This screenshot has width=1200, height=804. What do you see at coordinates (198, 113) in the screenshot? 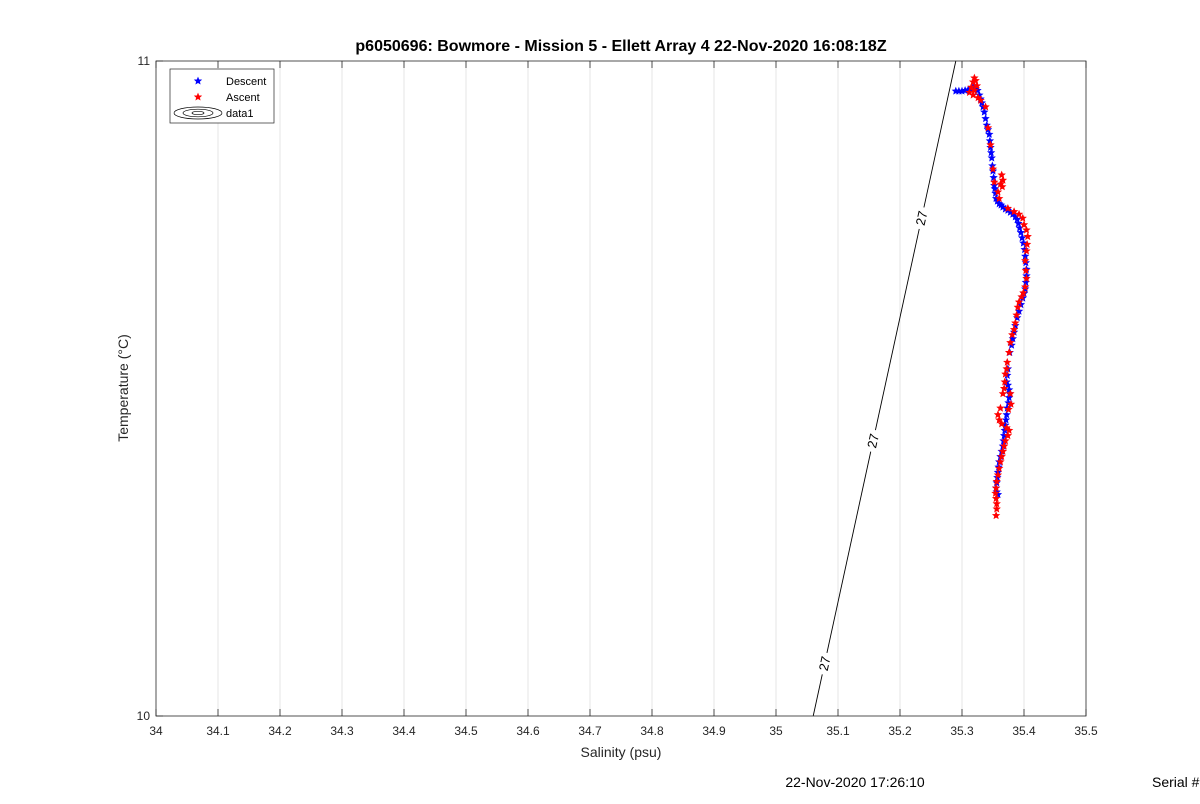
I see `contour-ellipse-icon` at bounding box center [198, 113].